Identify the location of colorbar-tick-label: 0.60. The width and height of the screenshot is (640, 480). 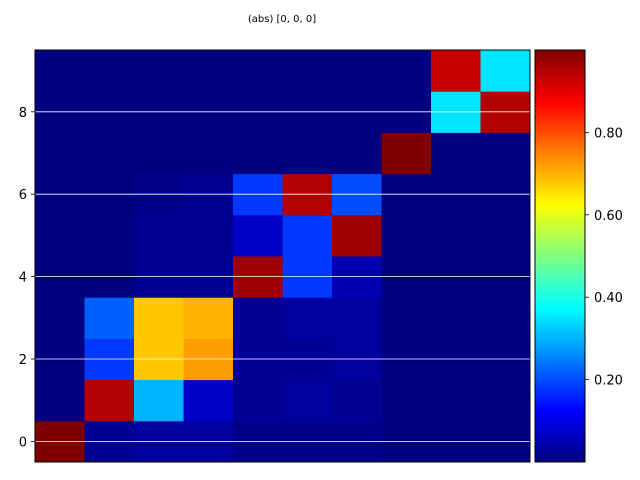
(608, 216).